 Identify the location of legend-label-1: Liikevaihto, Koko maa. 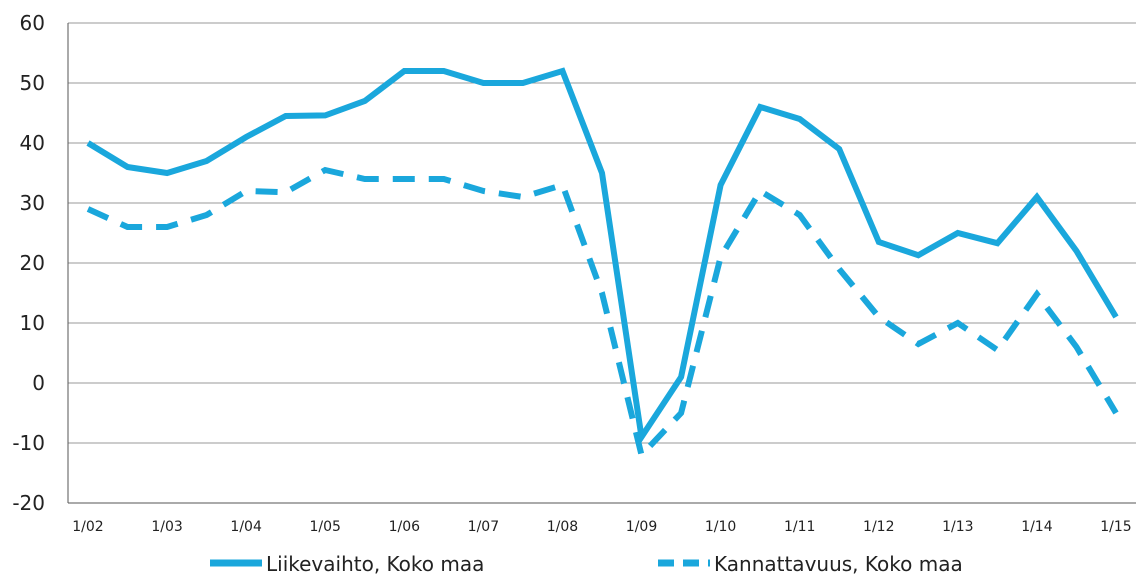
(375, 563).